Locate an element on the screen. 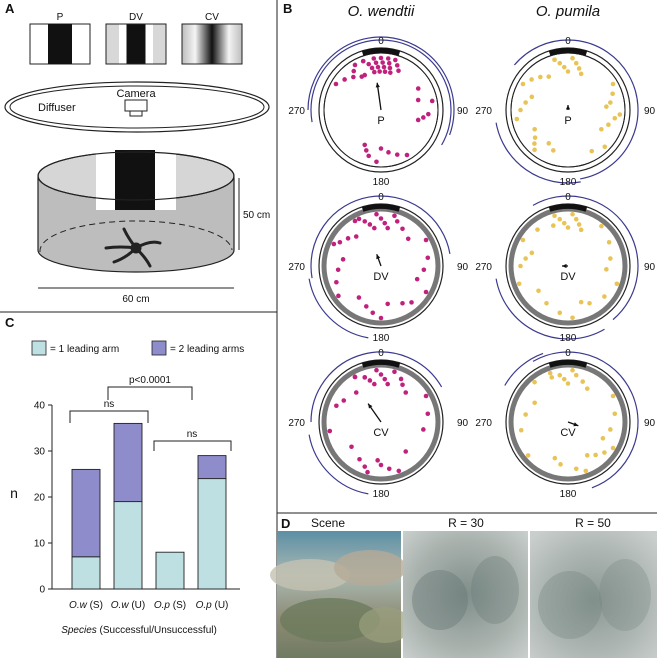 The image size is (657, 658). width-dimension: 60 cm is located at coordinates (135, 299).